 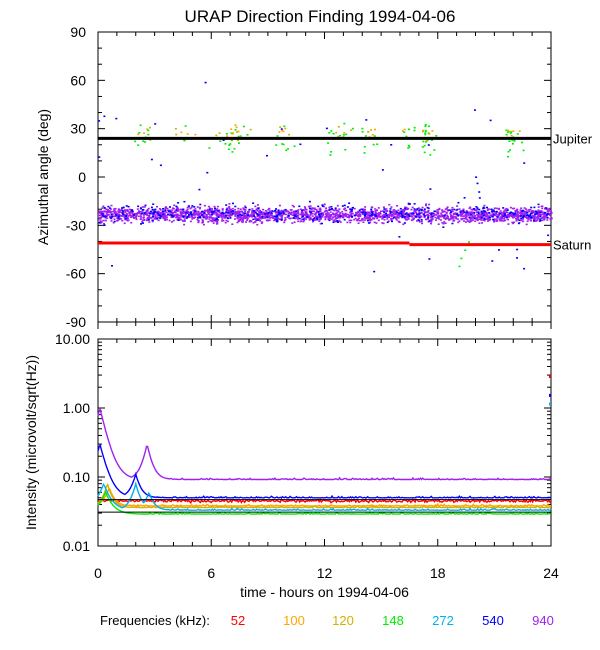 I want to click on end-spike, so click(x=550, y=404).